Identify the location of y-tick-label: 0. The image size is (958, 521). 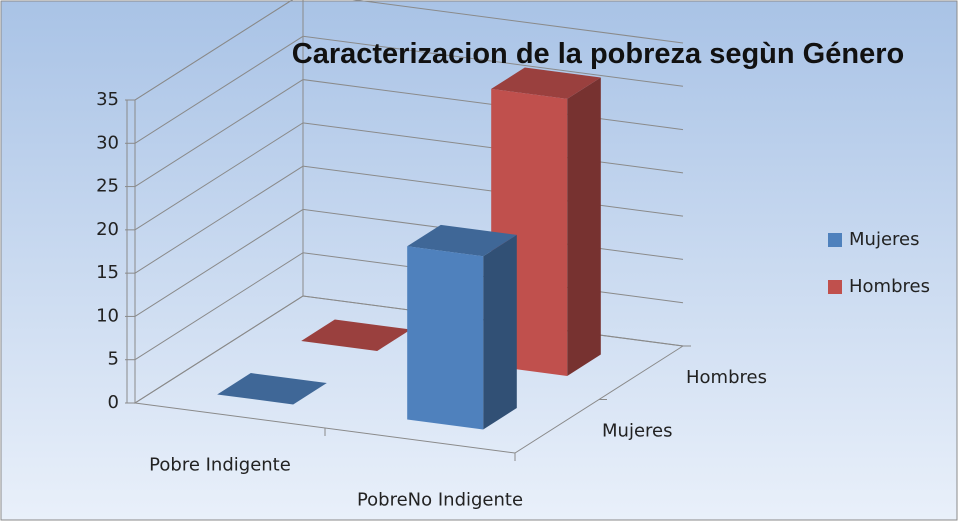
(113, 402).